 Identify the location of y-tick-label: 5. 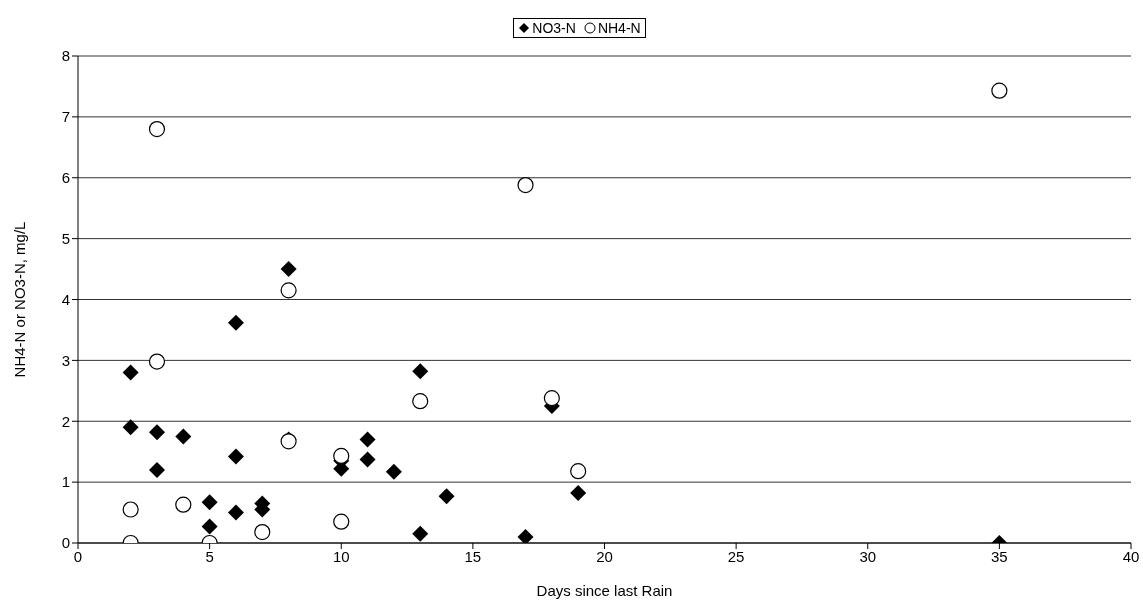
(65, 238).